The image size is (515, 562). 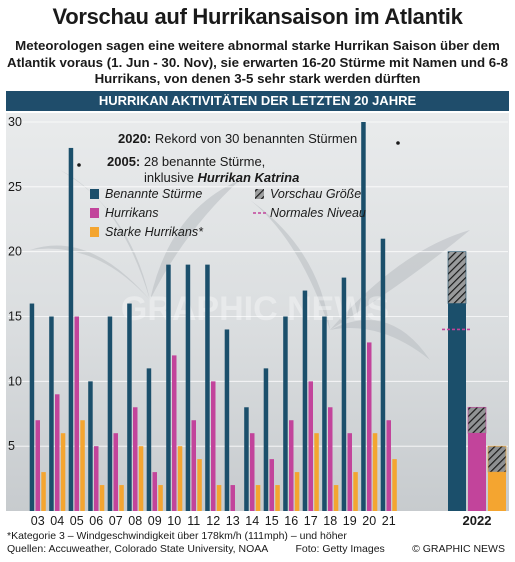 What do you see at coordinates (315, 194) in the screenshot?
I see `legend-forecast-range-label: Vorschau Größe` at bounding box center [315, 194].